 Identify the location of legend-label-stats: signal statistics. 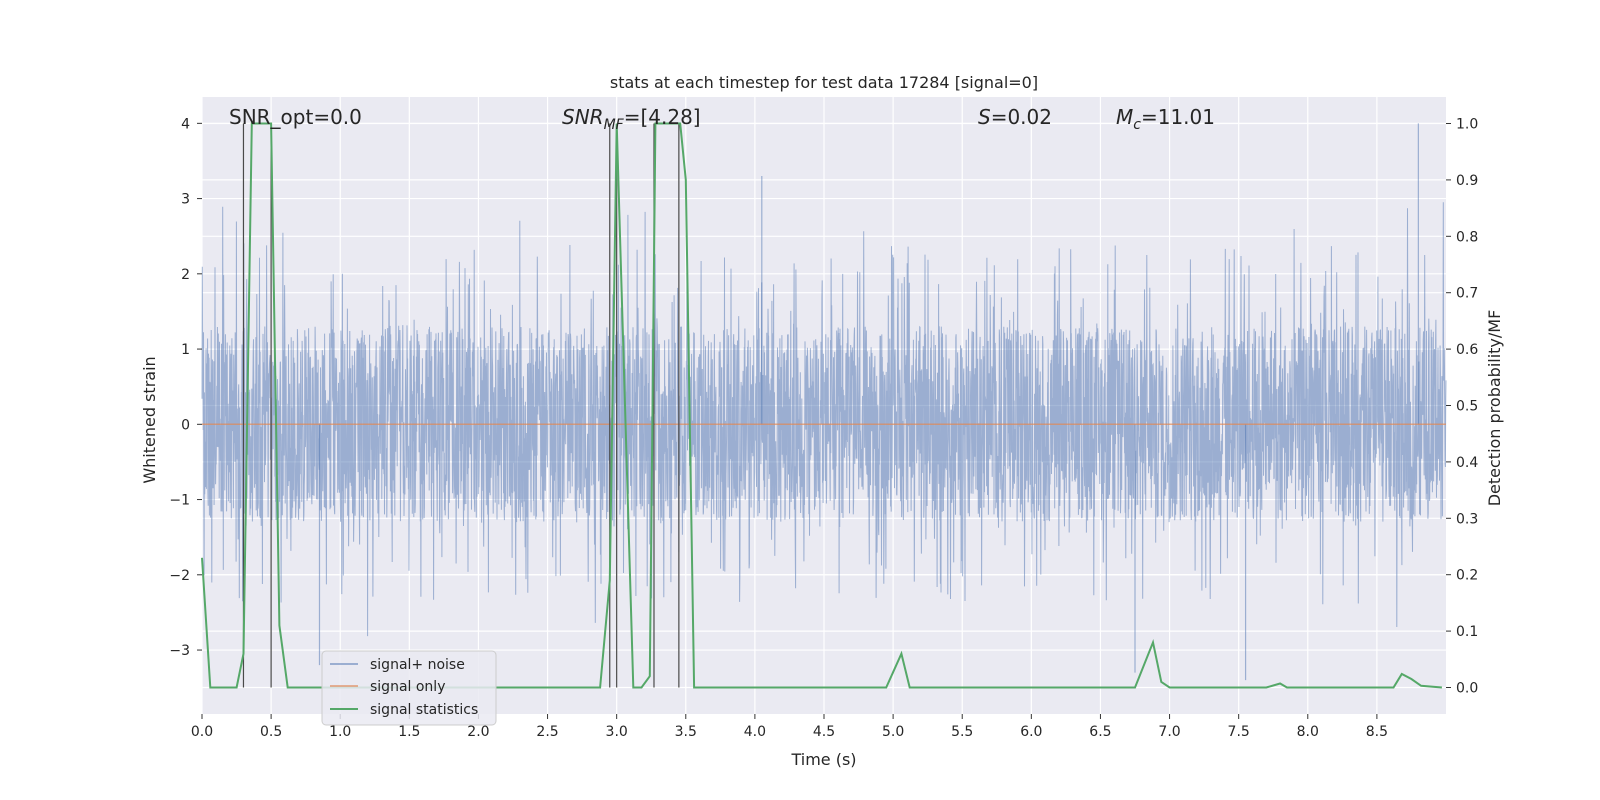
(424, 710).